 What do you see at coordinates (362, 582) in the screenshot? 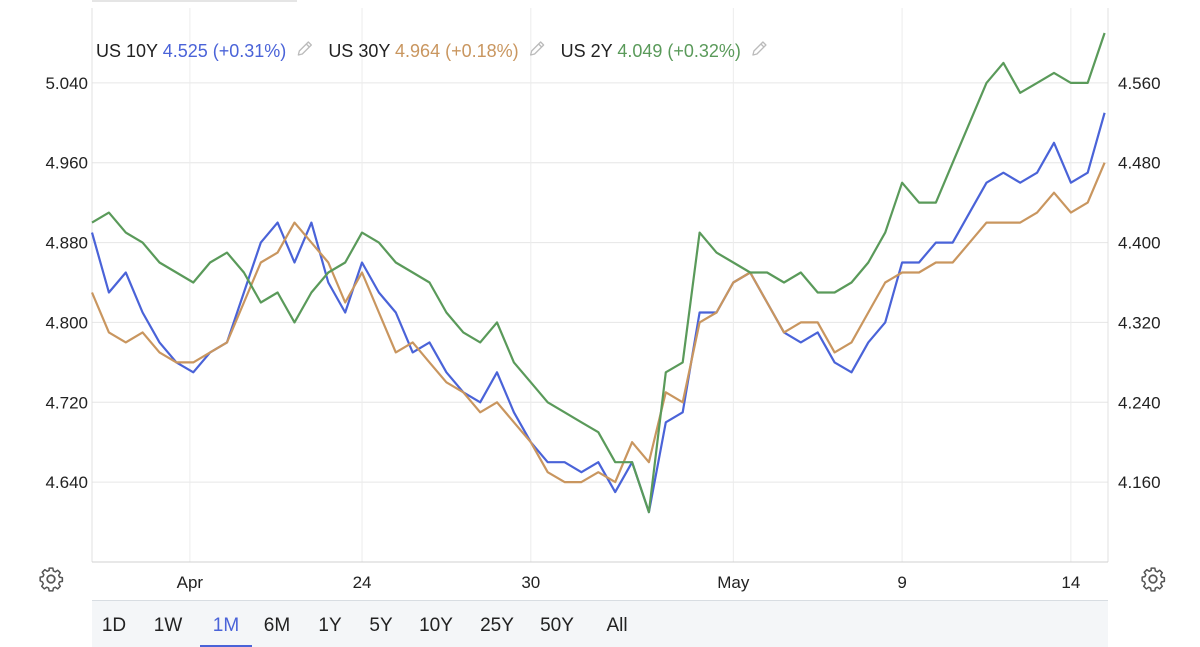
I see `x-tick-label: 24` at bounding box center [362, 582].